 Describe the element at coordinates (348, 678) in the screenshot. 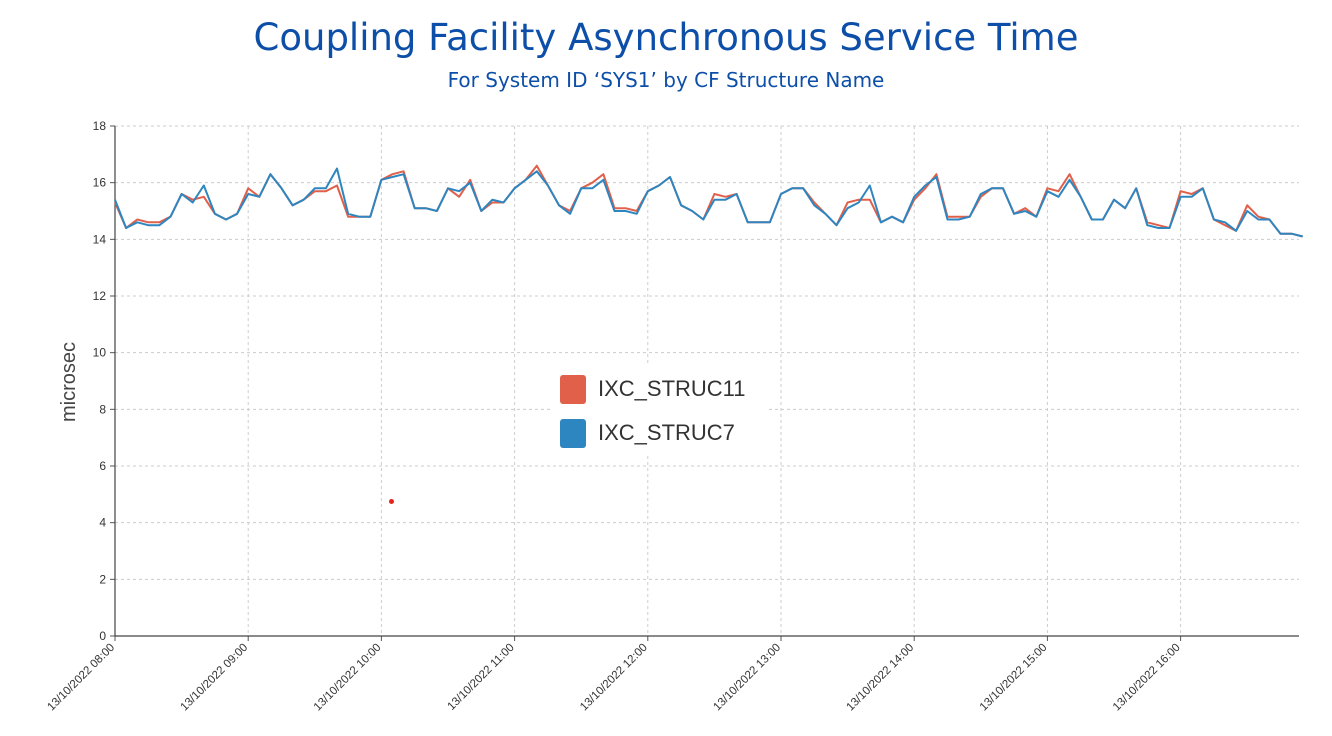

I see `x-tick-label: 13/10/2022 10:00` at that location.